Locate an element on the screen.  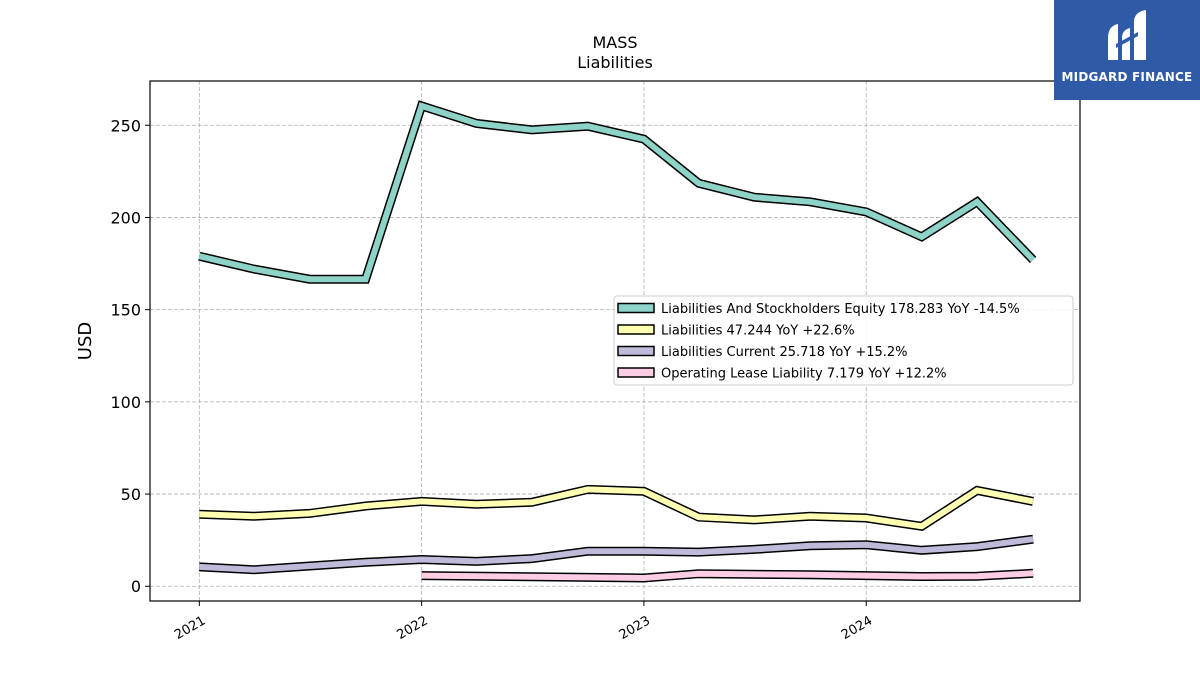
legend-label: Liabilities Current 25.718 YoY +15.2% is located at coordinates (784, 352).